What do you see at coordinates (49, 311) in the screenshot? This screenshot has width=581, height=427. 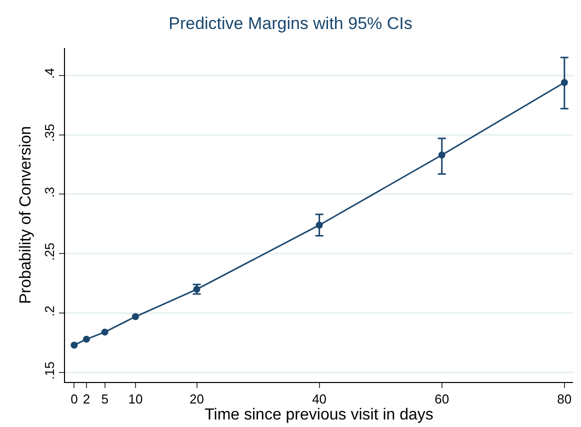 I see `y-tick-label: .2` at bounding box center [49, 311].